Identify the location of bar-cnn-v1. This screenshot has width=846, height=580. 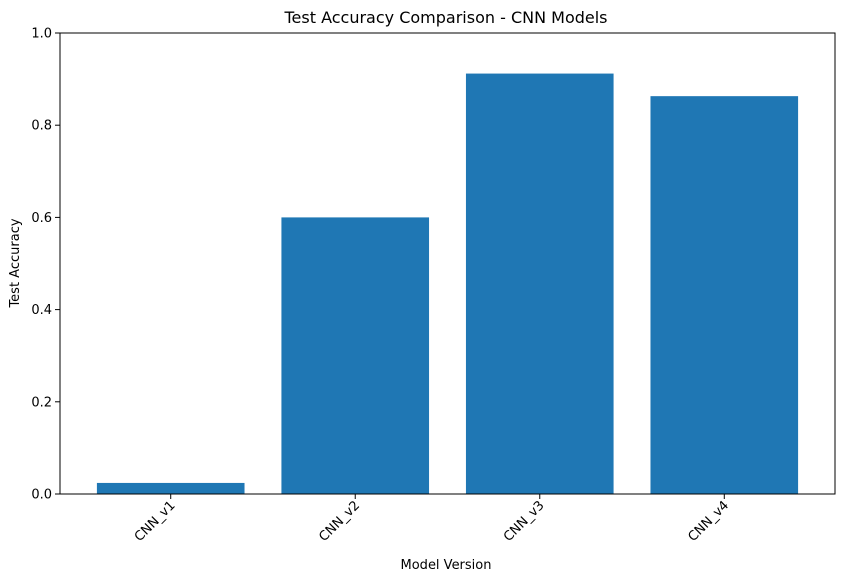
(170, 488).